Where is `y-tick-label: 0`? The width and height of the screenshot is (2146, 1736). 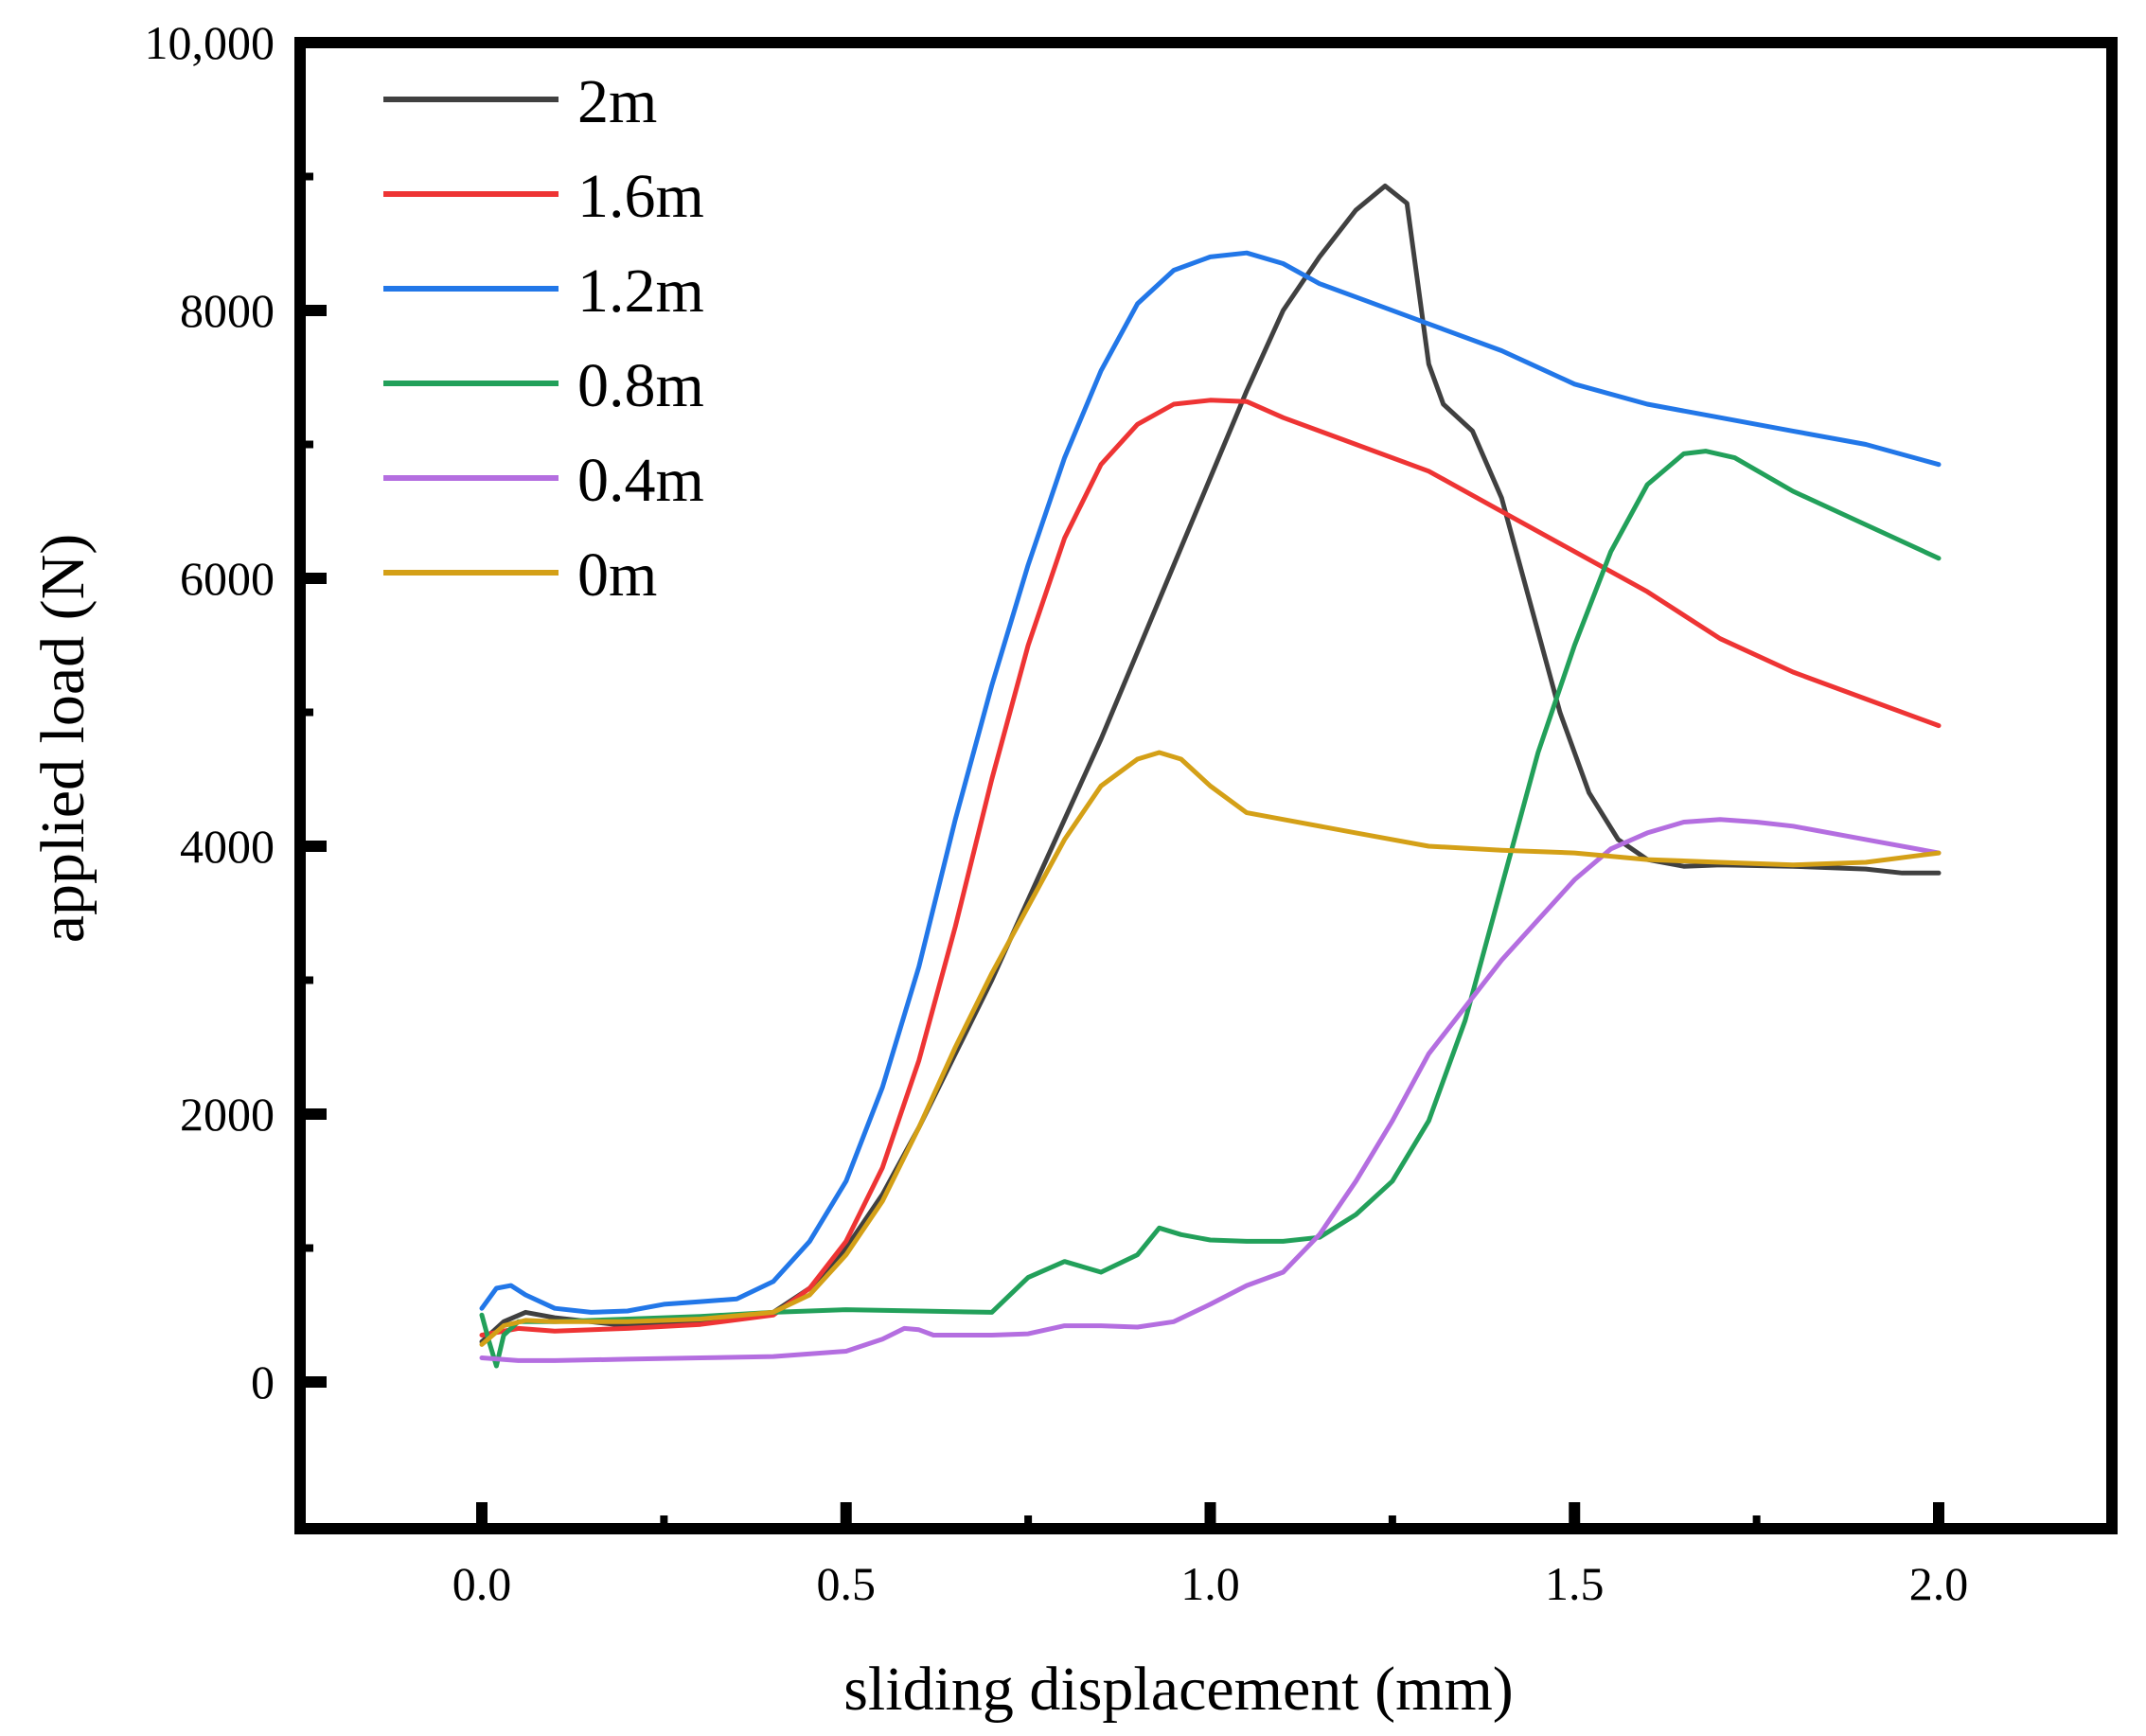
y-tick-label: 0 is located at coordinates (263, 1381).